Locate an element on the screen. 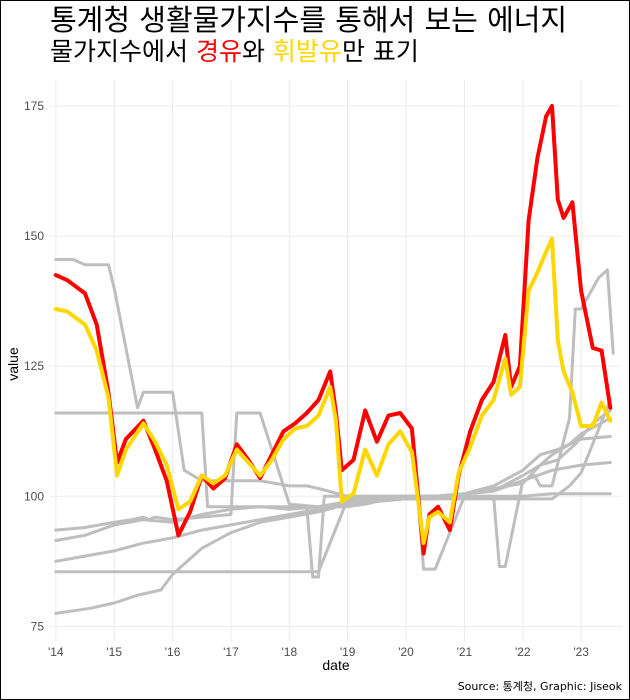 This screenshot has width=630, height=700. y-axis-ticks: 75 100 125 150 175 is located at coordinates (34, 366).